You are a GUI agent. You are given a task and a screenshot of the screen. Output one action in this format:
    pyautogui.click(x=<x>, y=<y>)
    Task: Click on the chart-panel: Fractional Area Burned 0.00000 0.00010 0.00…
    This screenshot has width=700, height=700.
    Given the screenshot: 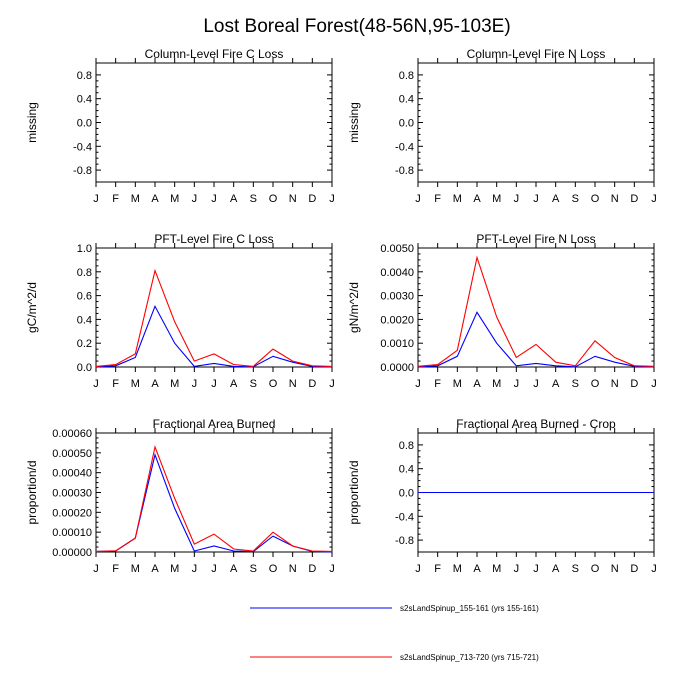 What is the action you would take?
    pyautogui.click(x=180, y=496)
    